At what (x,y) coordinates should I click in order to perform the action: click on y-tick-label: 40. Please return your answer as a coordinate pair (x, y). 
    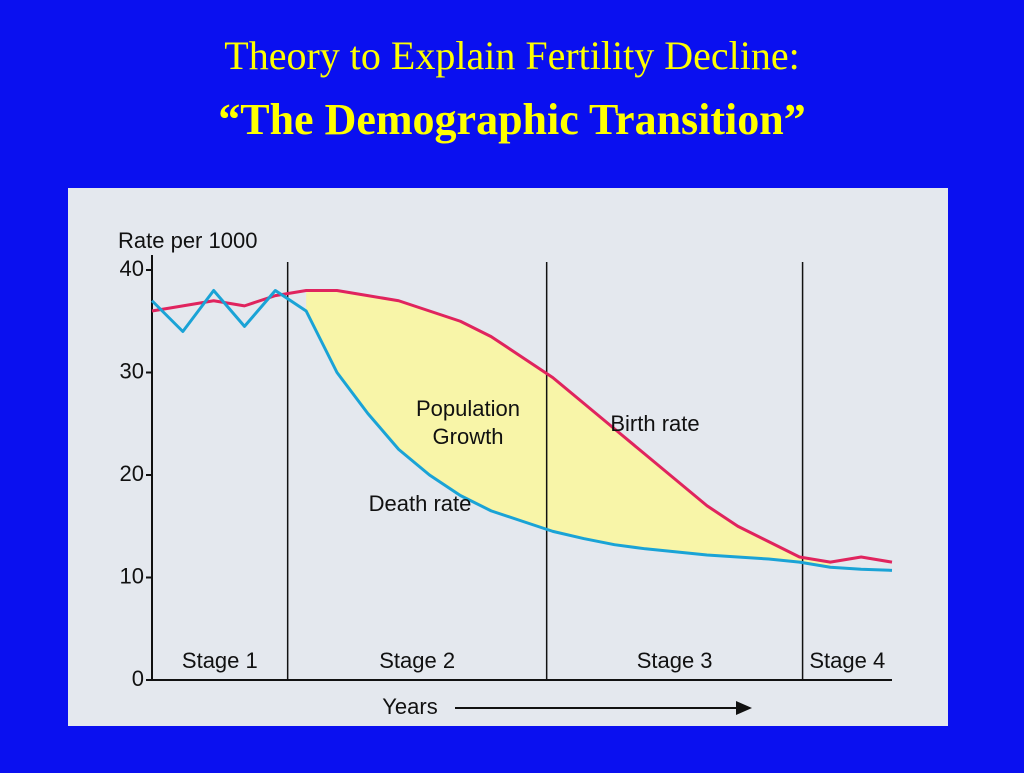
    Looking at the image, I should click on (132, 268).